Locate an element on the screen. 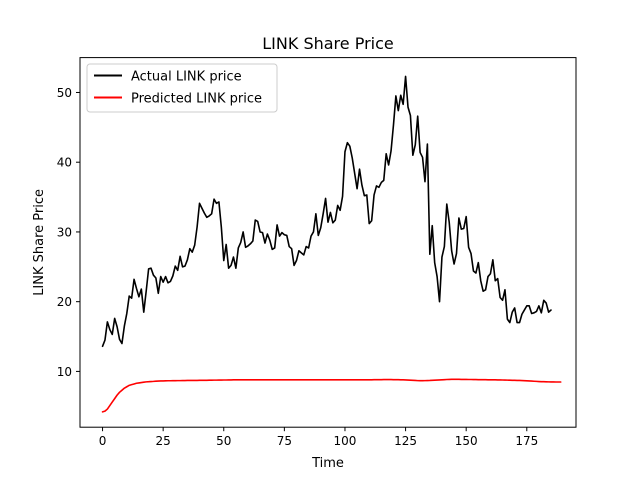 The height and width of the screenshot is (480, 640). x-axis-label: Time is located at coordinates (327, 463).